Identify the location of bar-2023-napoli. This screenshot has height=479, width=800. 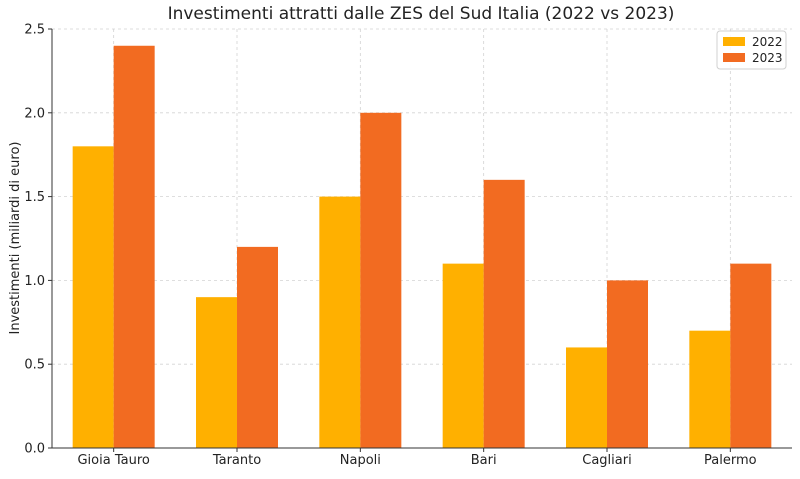
(381, 280).